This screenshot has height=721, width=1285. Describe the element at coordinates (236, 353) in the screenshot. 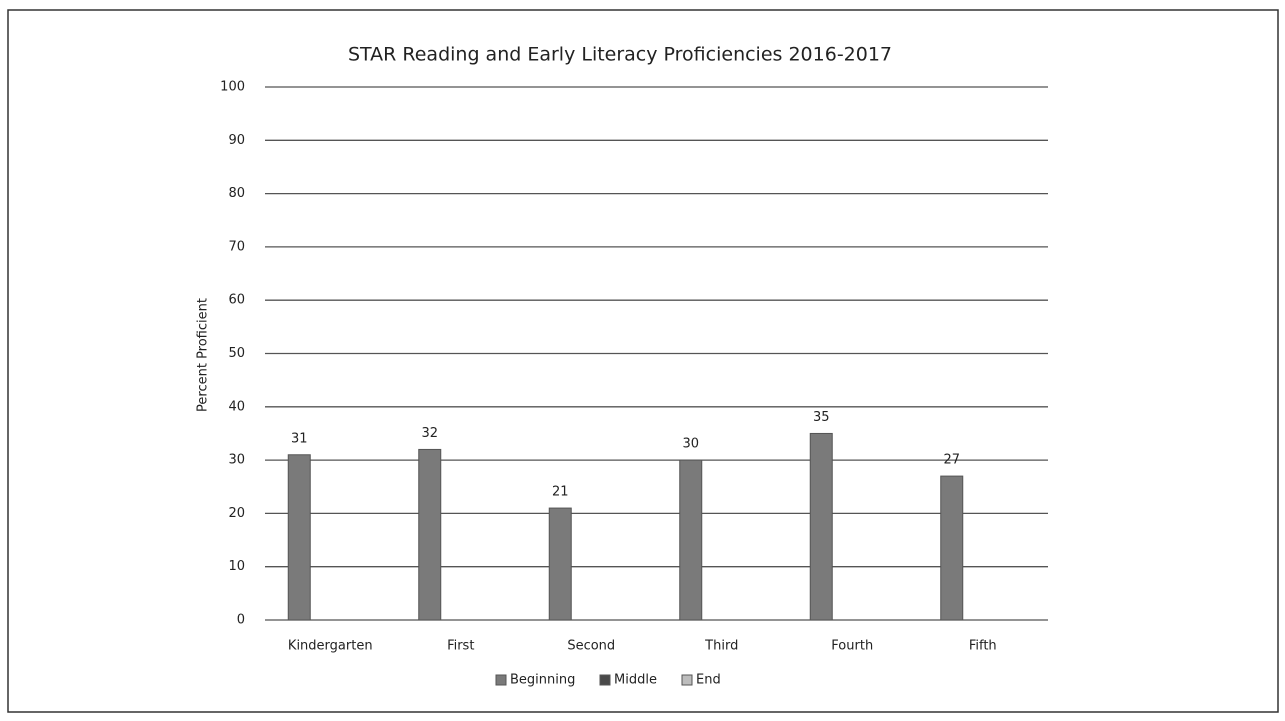

I see `y-tick-label: 50` at that location.